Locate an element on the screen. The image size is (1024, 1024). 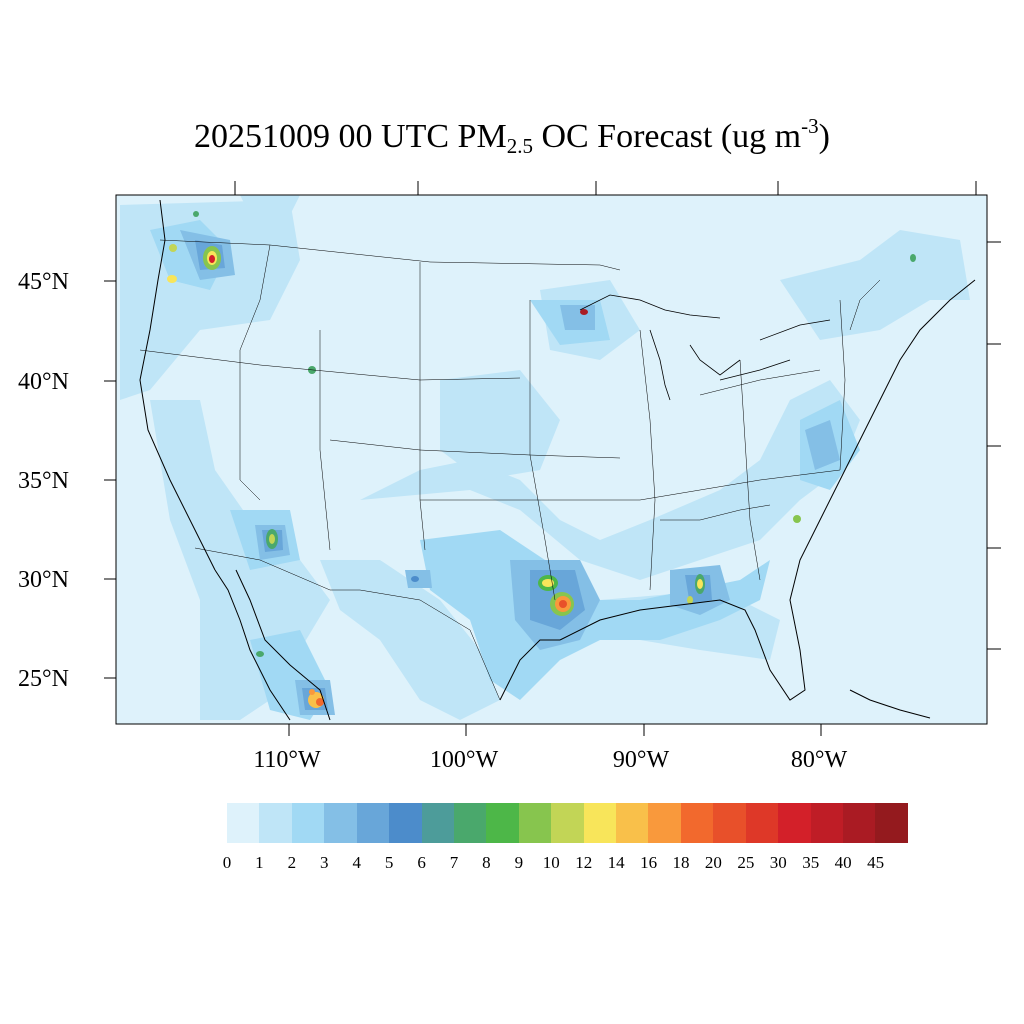
lon-label-90w: 90°W is located at coordinates (641, 760).